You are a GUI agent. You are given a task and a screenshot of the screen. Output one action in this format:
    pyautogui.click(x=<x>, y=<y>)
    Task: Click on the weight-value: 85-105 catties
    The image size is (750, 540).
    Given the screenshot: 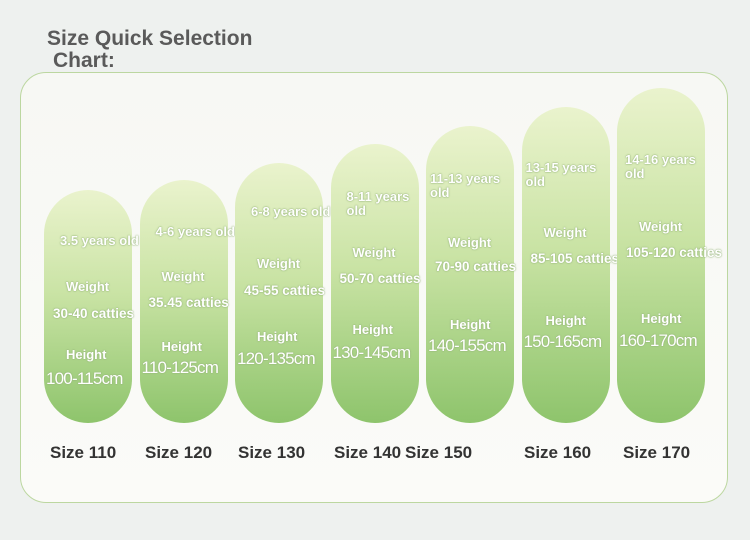 What is the action you would take?
    pyautogui.click(x=575, y=258)
    